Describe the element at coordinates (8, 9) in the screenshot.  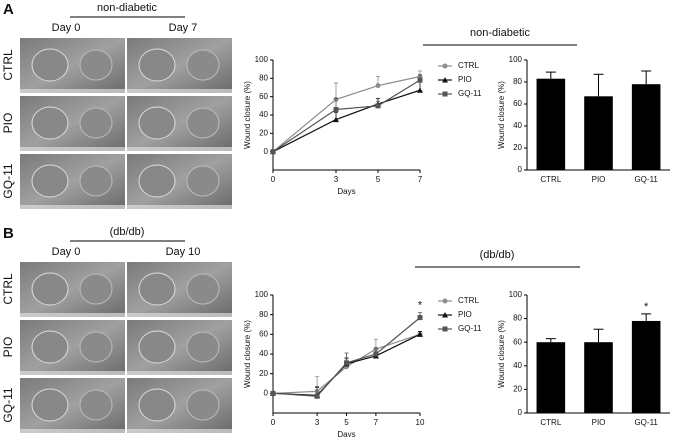
I see `panel-label: A` at that location.